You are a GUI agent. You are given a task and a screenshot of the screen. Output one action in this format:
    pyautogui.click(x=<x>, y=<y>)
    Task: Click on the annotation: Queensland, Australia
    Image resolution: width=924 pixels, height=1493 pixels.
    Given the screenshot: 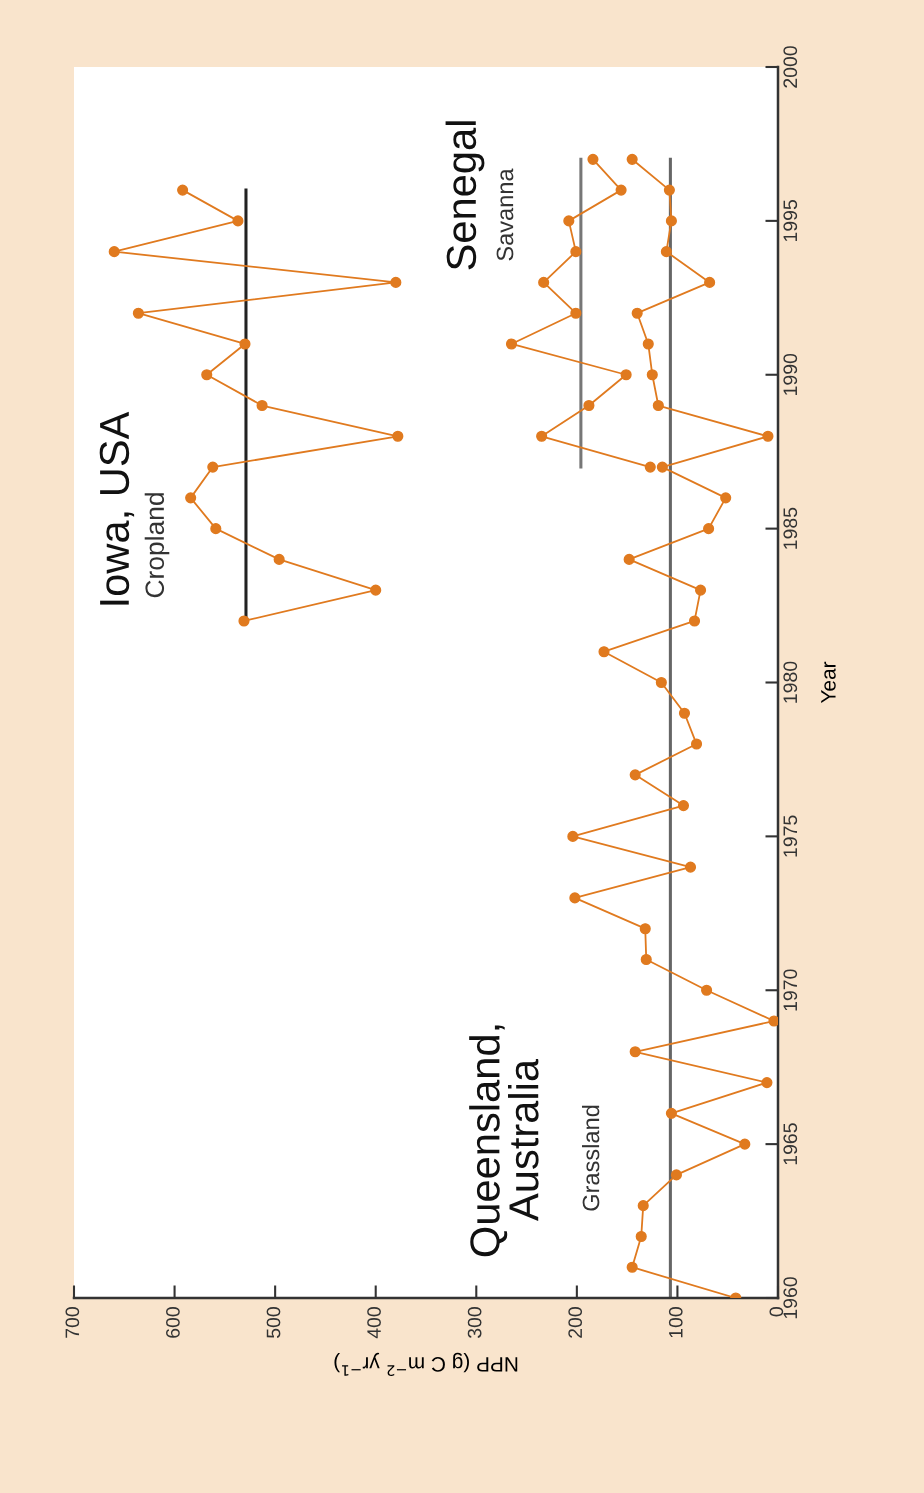 What is the action you would take?
    pyautogui.click(x=504, y=1141)
    